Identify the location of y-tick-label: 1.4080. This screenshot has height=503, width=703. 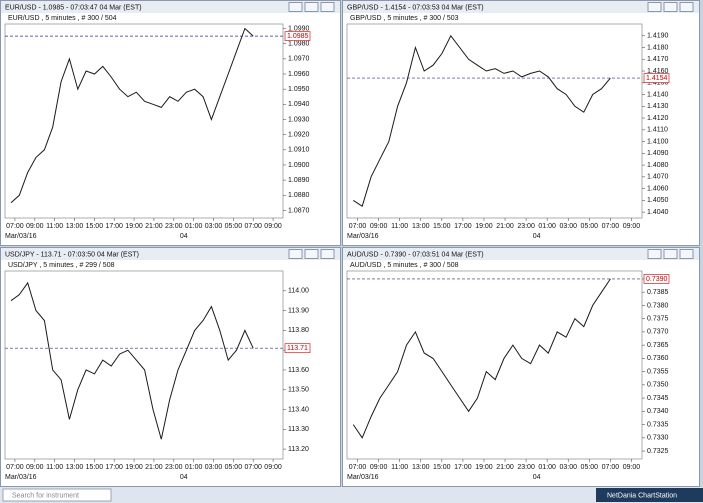
(658, 165).